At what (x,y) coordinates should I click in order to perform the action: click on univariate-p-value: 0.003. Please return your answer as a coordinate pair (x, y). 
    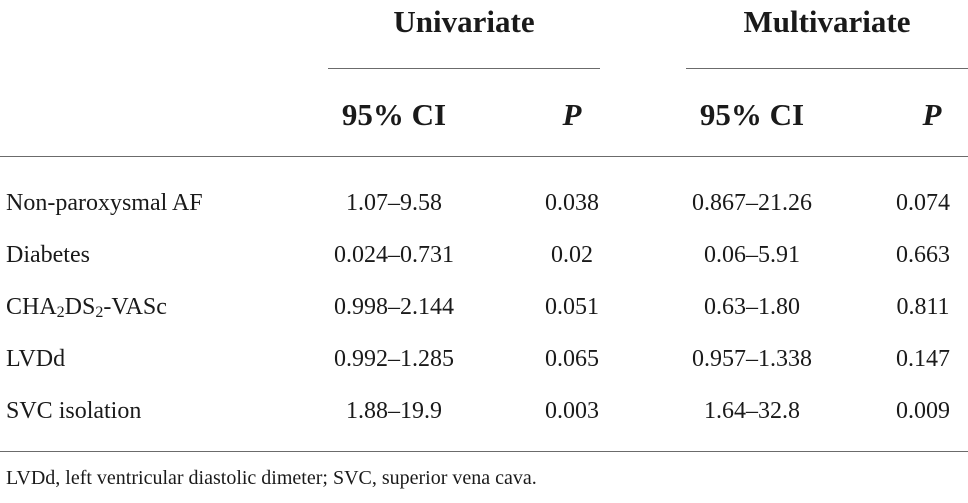
    Looking at the image, I should click on (572, 411).